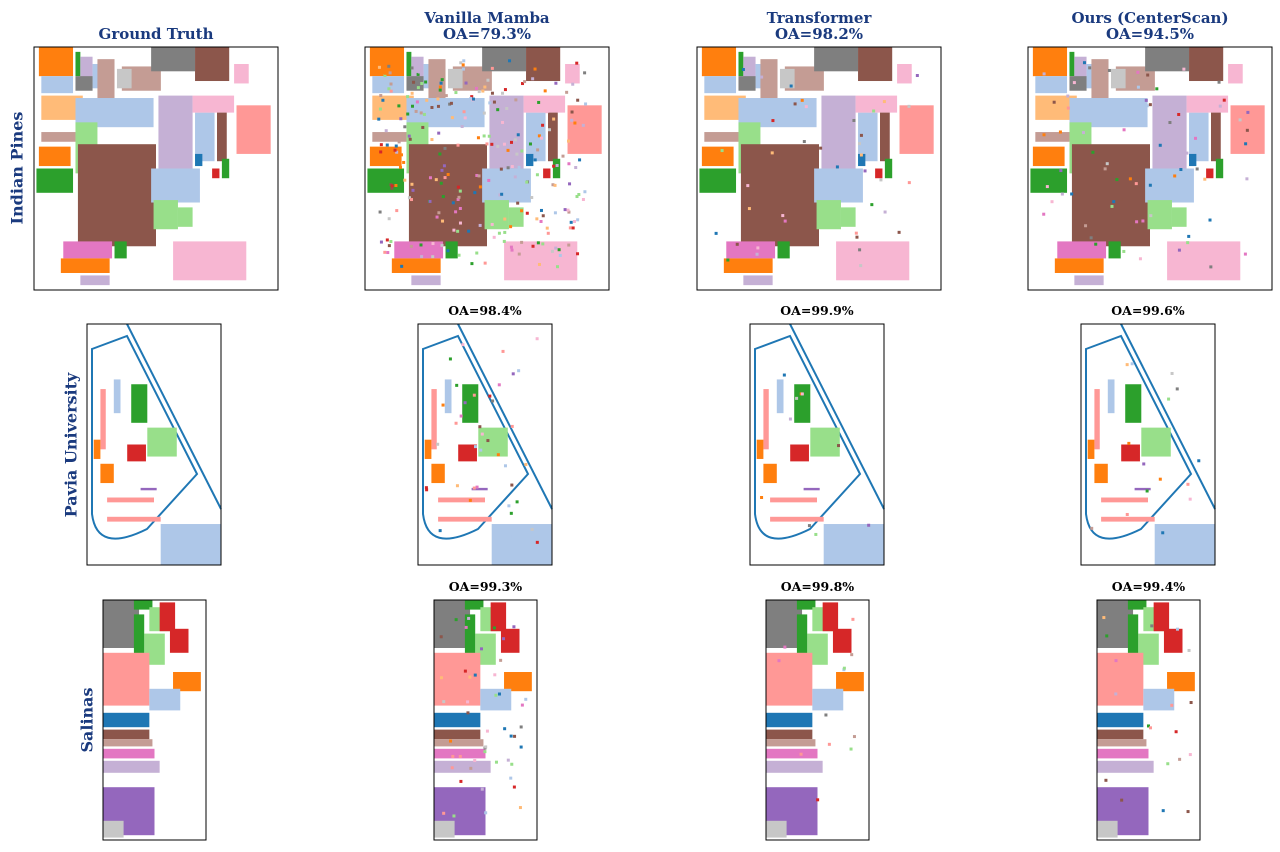 This screenshot has width=1280, height=852. I want to click on row-label: Pavia University, so click(71, 444).